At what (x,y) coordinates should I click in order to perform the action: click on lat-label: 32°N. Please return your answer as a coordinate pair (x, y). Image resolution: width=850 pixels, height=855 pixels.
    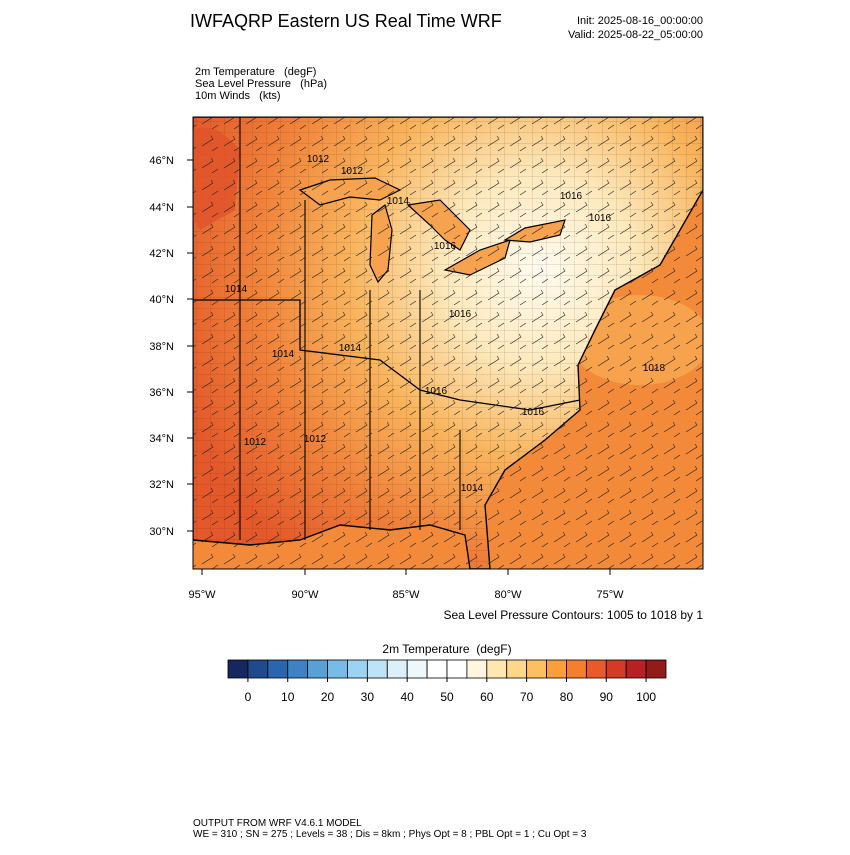
    Looking at the image, I should click on (161, 485).